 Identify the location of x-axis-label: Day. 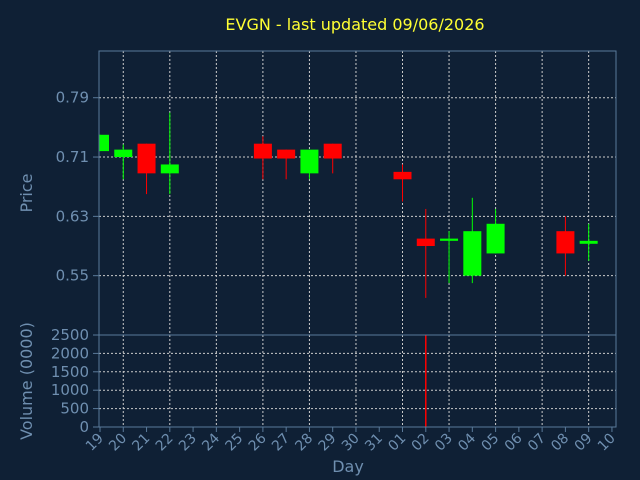
(348, 466).